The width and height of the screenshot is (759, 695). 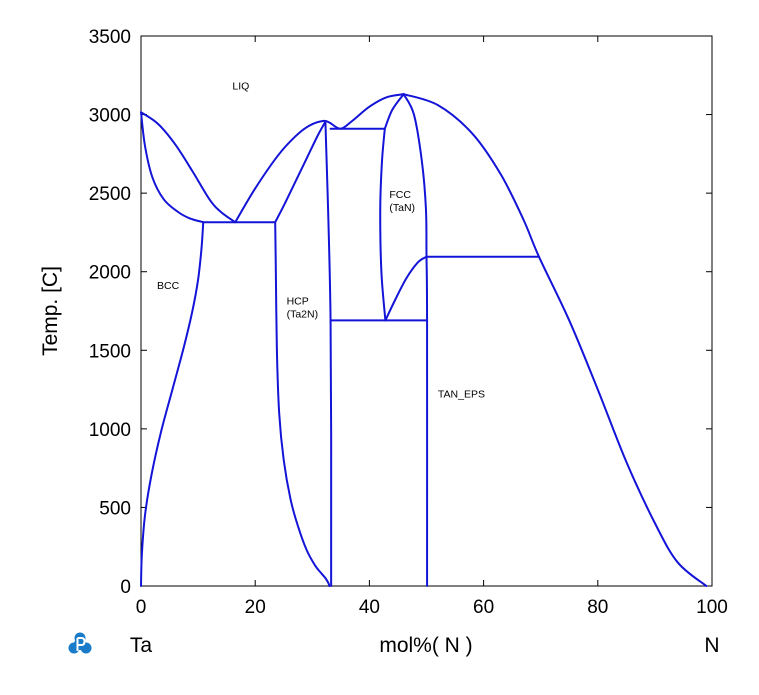 What do you see at coordinates (110, 194) in the screenshot?
I see `y-tick-label: 2500` at bounding box center [110, 194].